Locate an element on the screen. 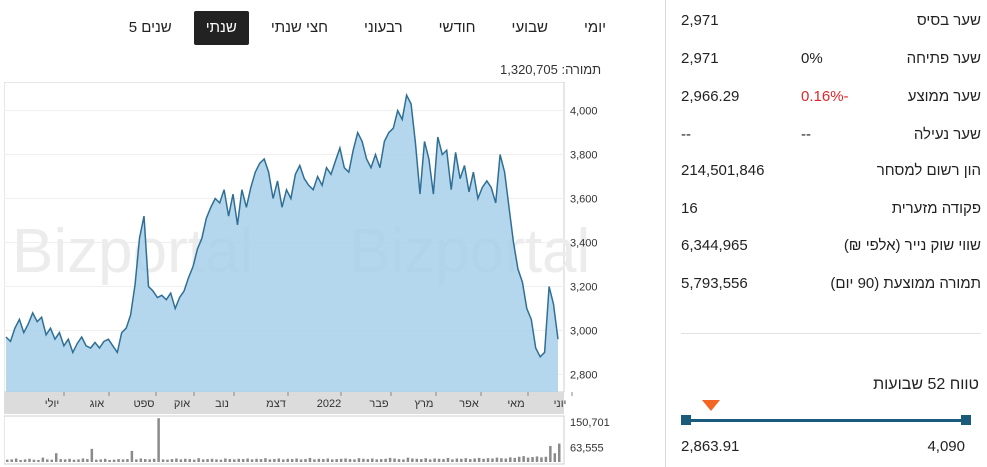 This screenshot has width=987, height=467. x-tick-label: יוני is located at coordinates (560, 404).